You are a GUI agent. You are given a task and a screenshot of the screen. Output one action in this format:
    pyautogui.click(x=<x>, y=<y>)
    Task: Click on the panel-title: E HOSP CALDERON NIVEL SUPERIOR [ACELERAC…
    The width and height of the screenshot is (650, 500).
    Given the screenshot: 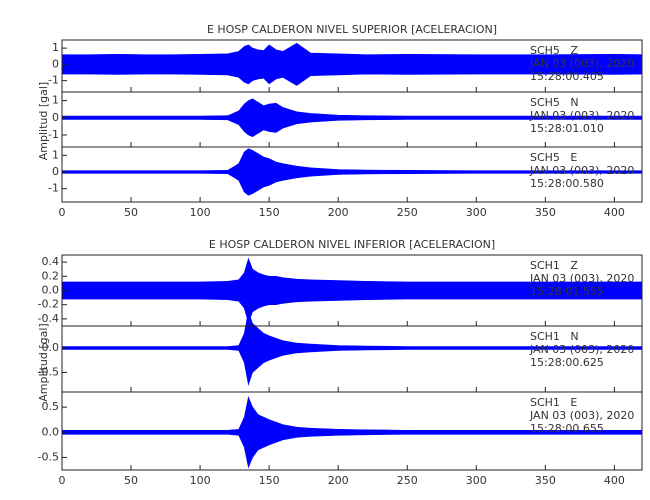 What is the action you would take?
    pyautogui.click(x=352, y=29)
    